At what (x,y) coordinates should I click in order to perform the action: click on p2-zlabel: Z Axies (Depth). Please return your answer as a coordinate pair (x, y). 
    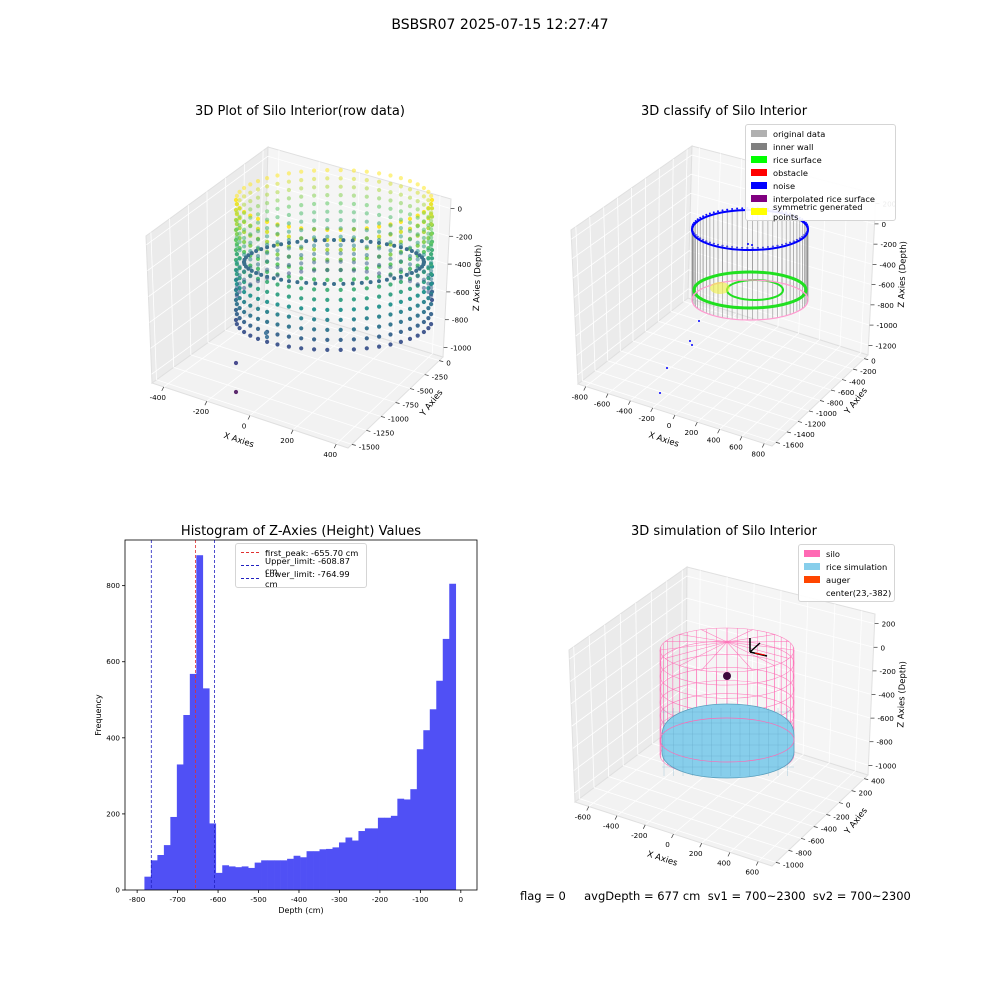
    Looking at the image, I should click on (903, 274).